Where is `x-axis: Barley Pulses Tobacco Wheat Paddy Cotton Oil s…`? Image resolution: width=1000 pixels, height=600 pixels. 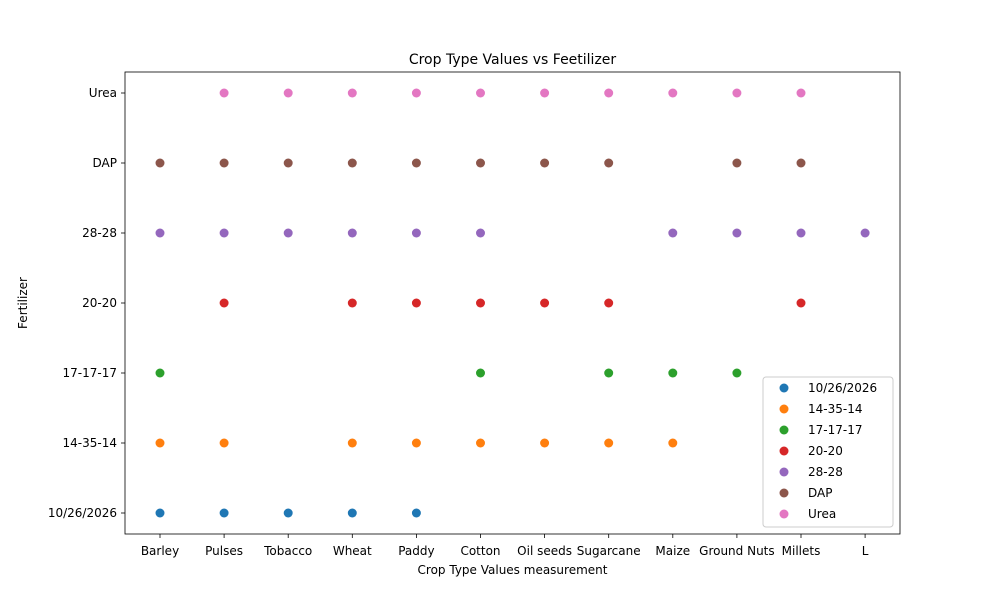
x-axis: Barley Pulses Tobacco Wheat Paddy Cotton Oil s… is located at coordinates (505, 546).